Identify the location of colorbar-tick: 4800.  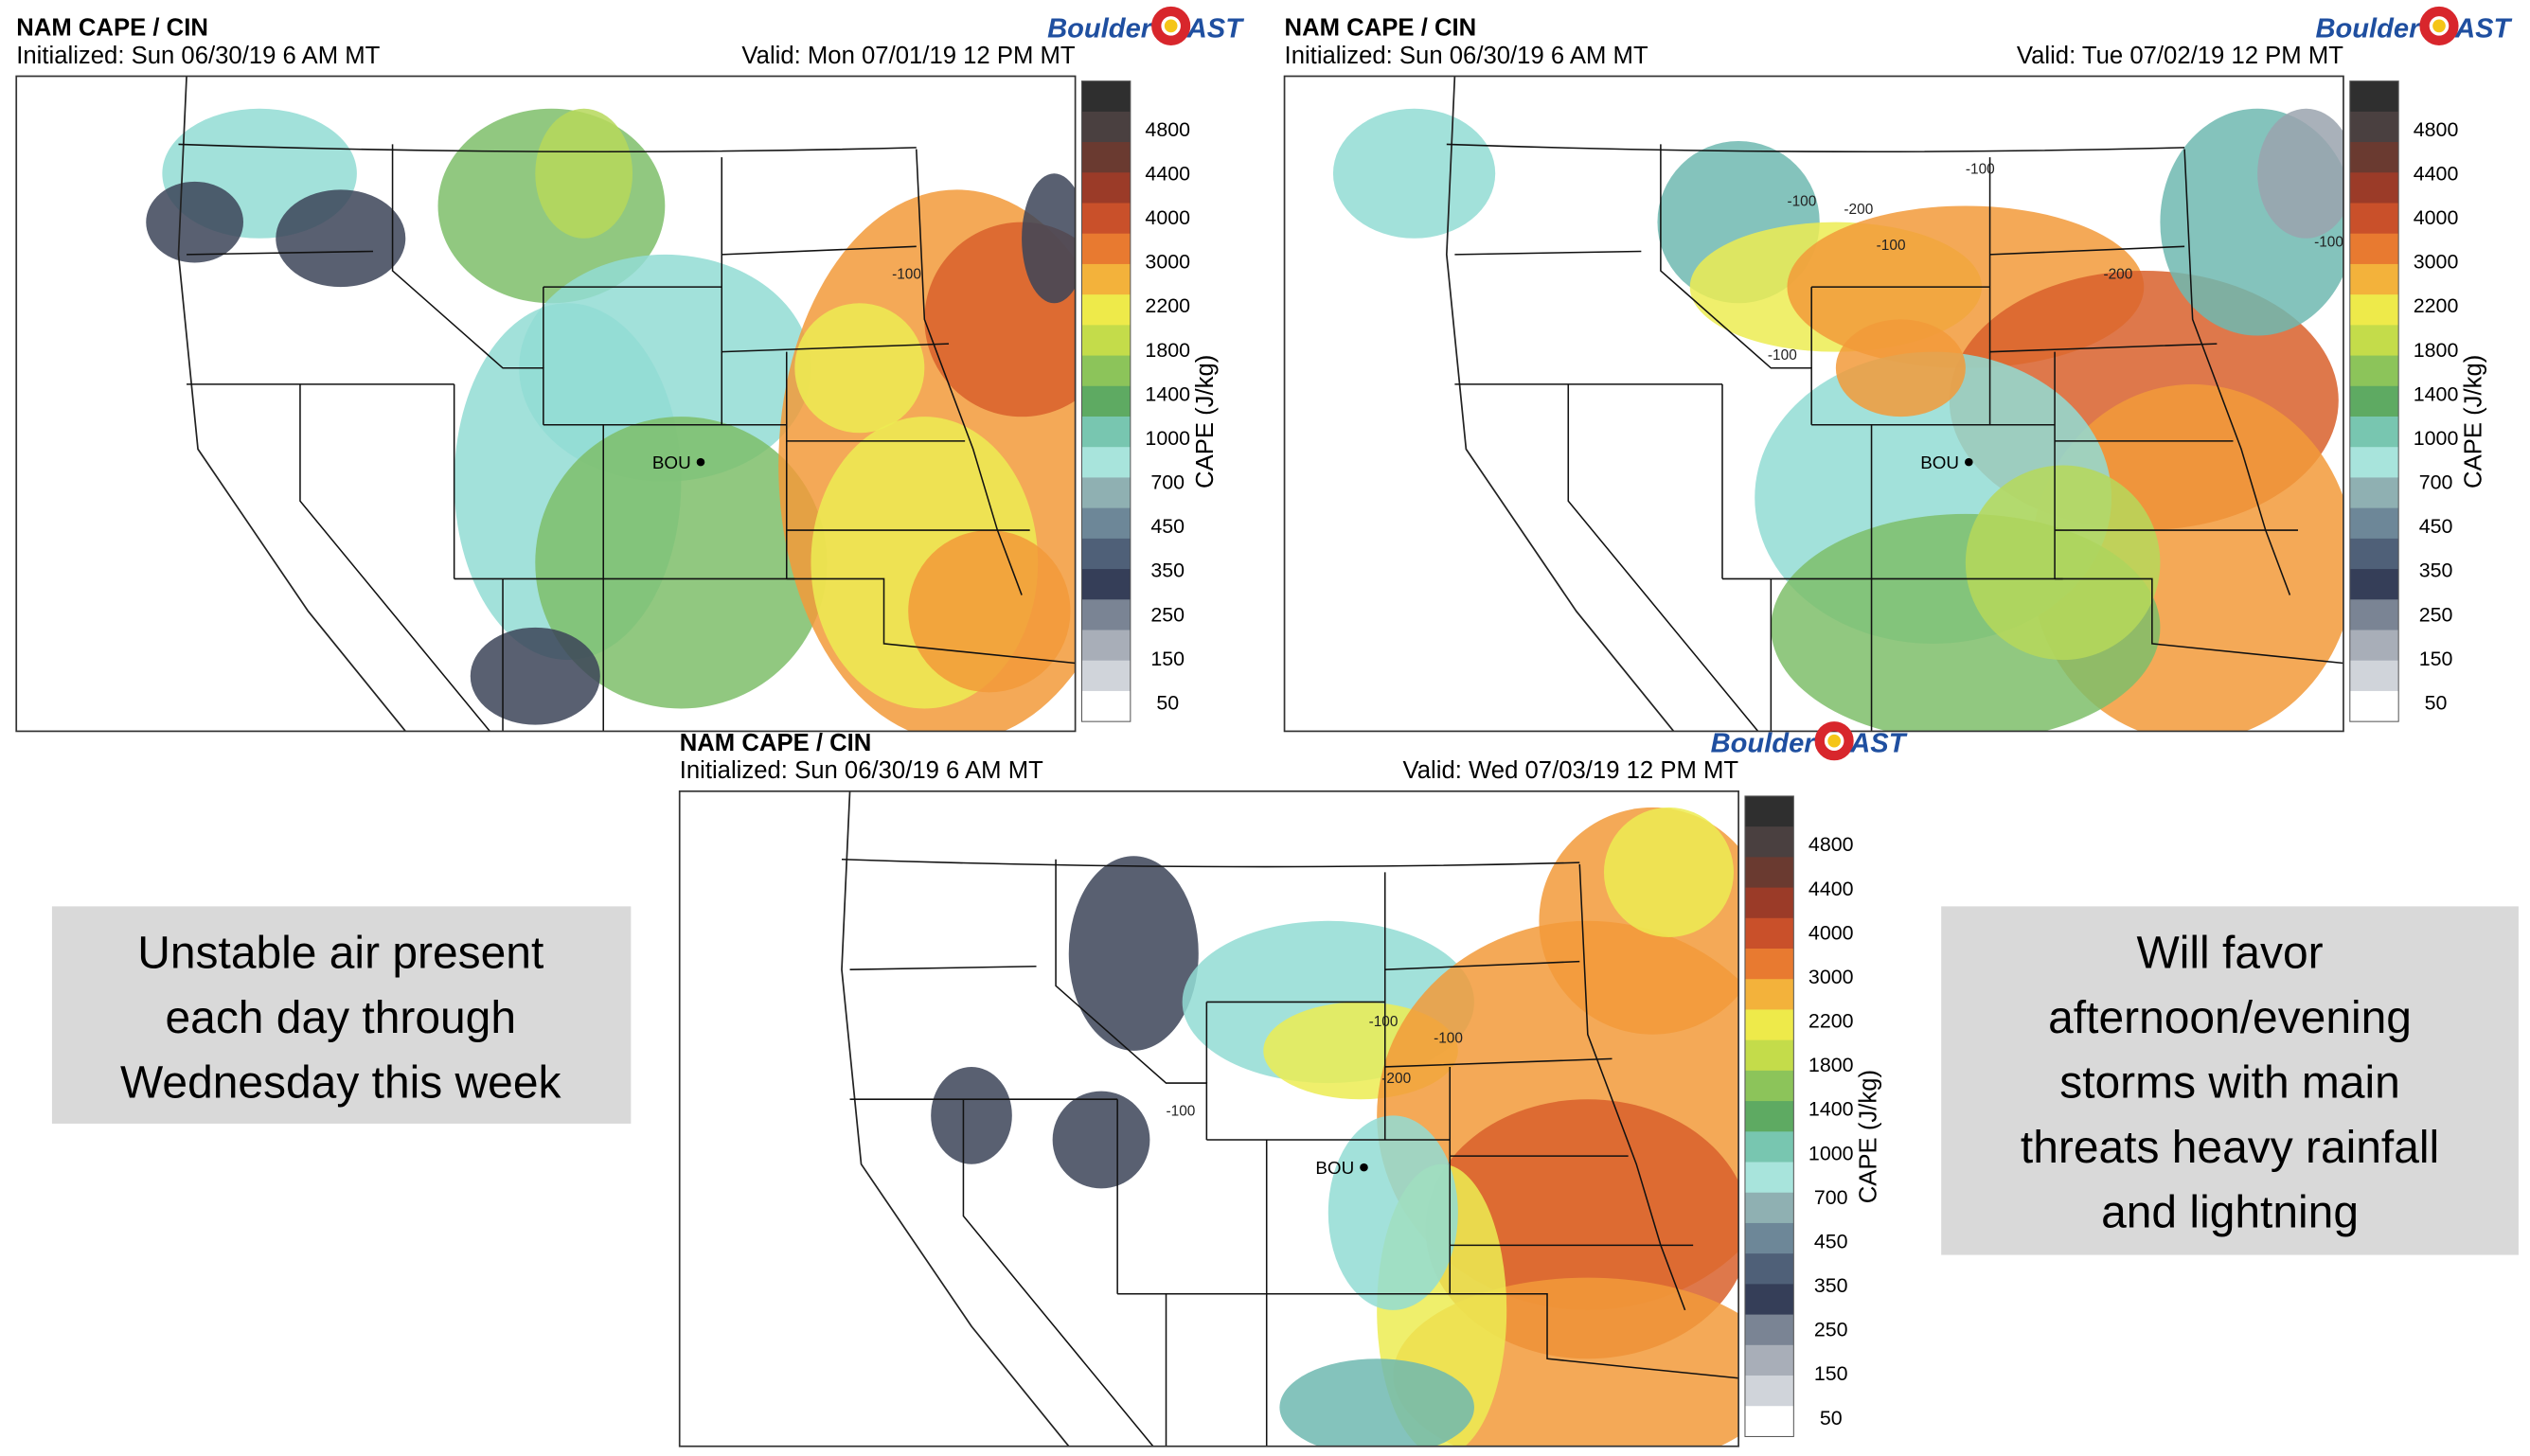
(1831, 844).